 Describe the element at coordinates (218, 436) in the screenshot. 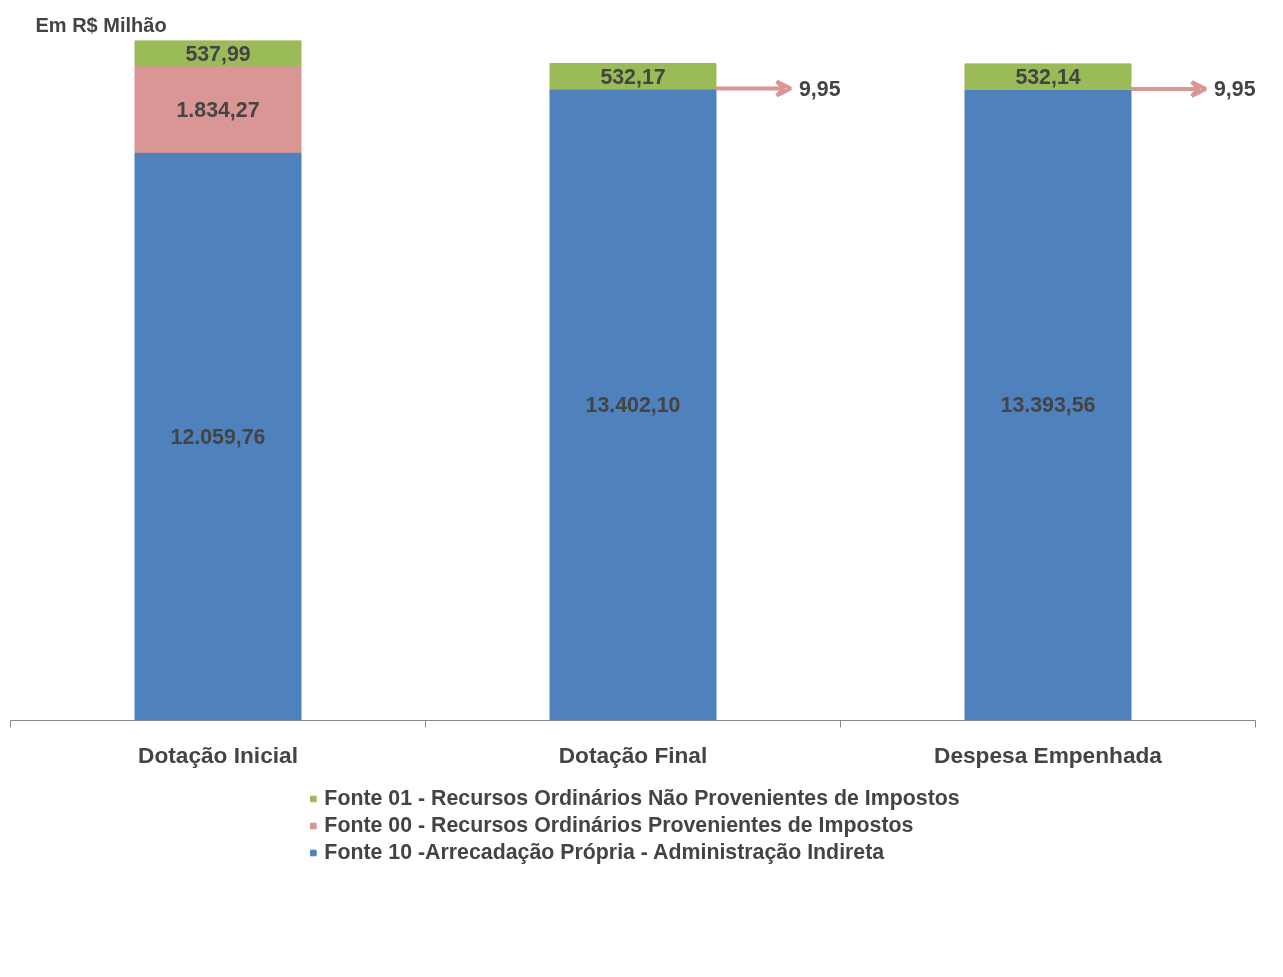

I see `data-label: 12.059,76` at that location.